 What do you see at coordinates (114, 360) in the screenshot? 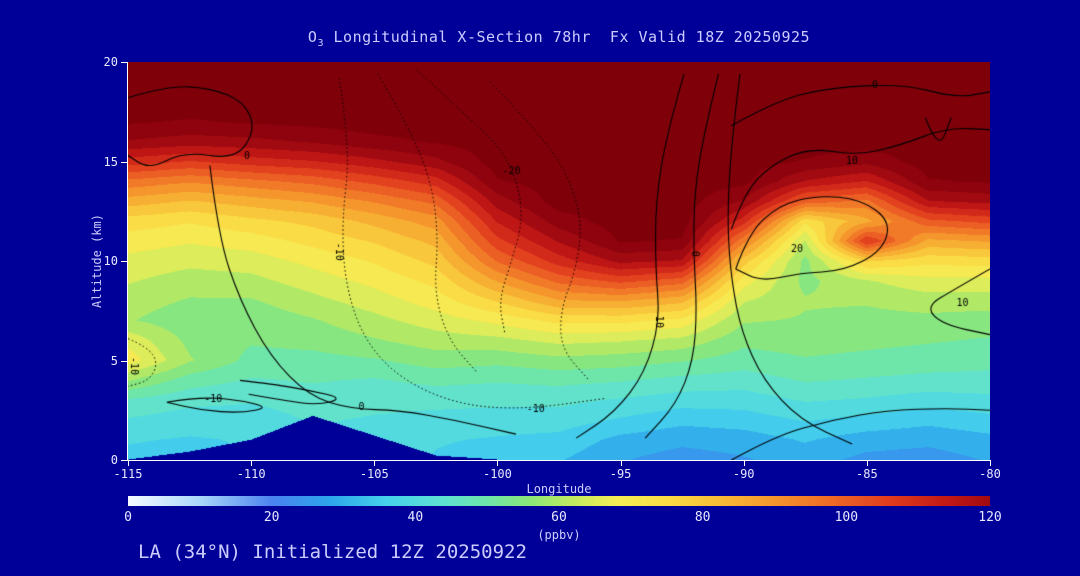
I see `y-tick-label: 5` at bounding box center [114, 360].